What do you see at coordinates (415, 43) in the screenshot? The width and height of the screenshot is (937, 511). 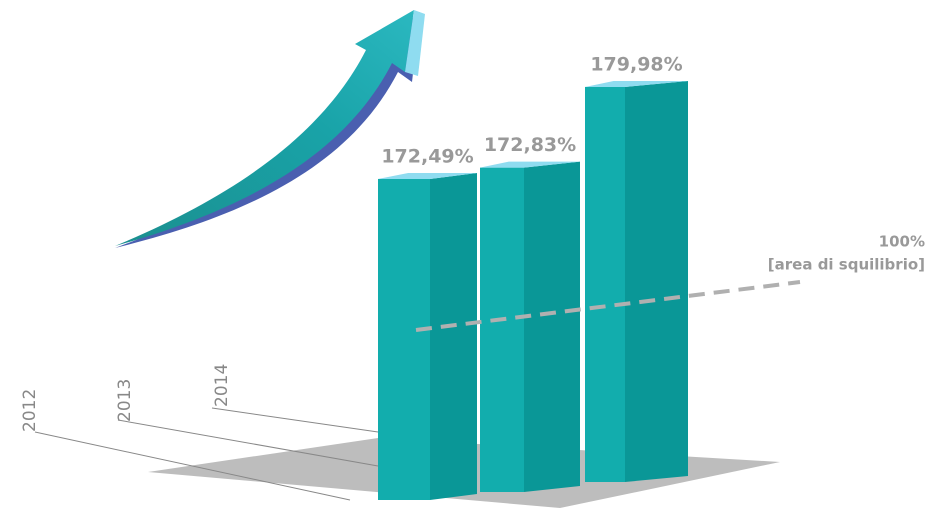 I see `arrow-tip-highlight` at bounding box center [415, 43].